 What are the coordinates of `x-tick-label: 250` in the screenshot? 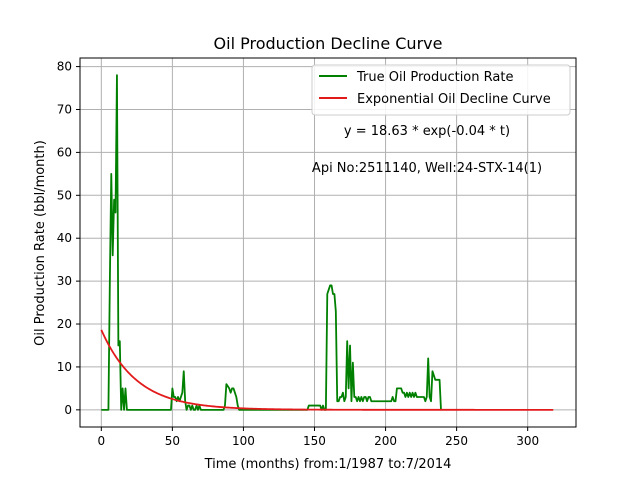 It's located at (456, 441).